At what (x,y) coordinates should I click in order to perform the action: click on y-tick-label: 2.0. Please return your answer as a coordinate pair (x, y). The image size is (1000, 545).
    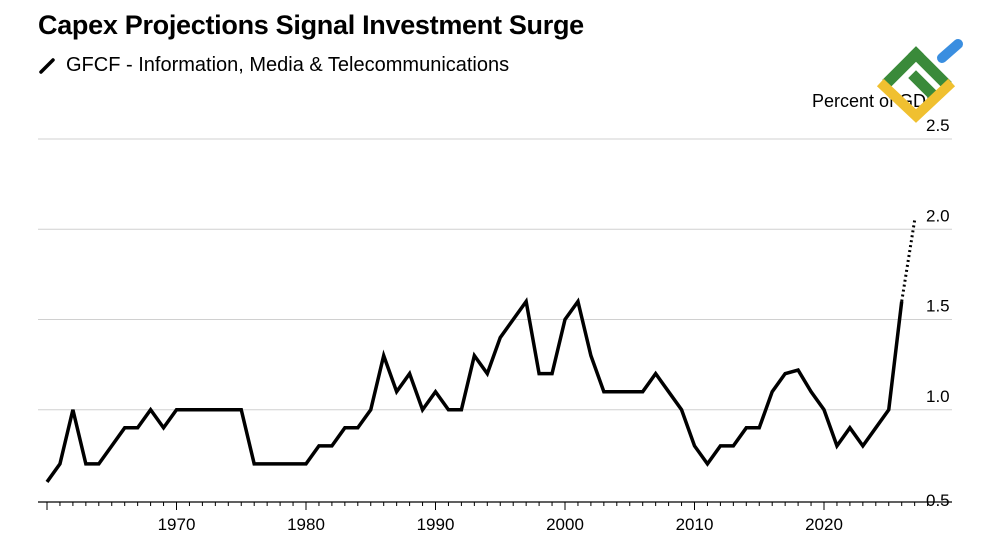
    Looking at the image, I should click on (938, 215).